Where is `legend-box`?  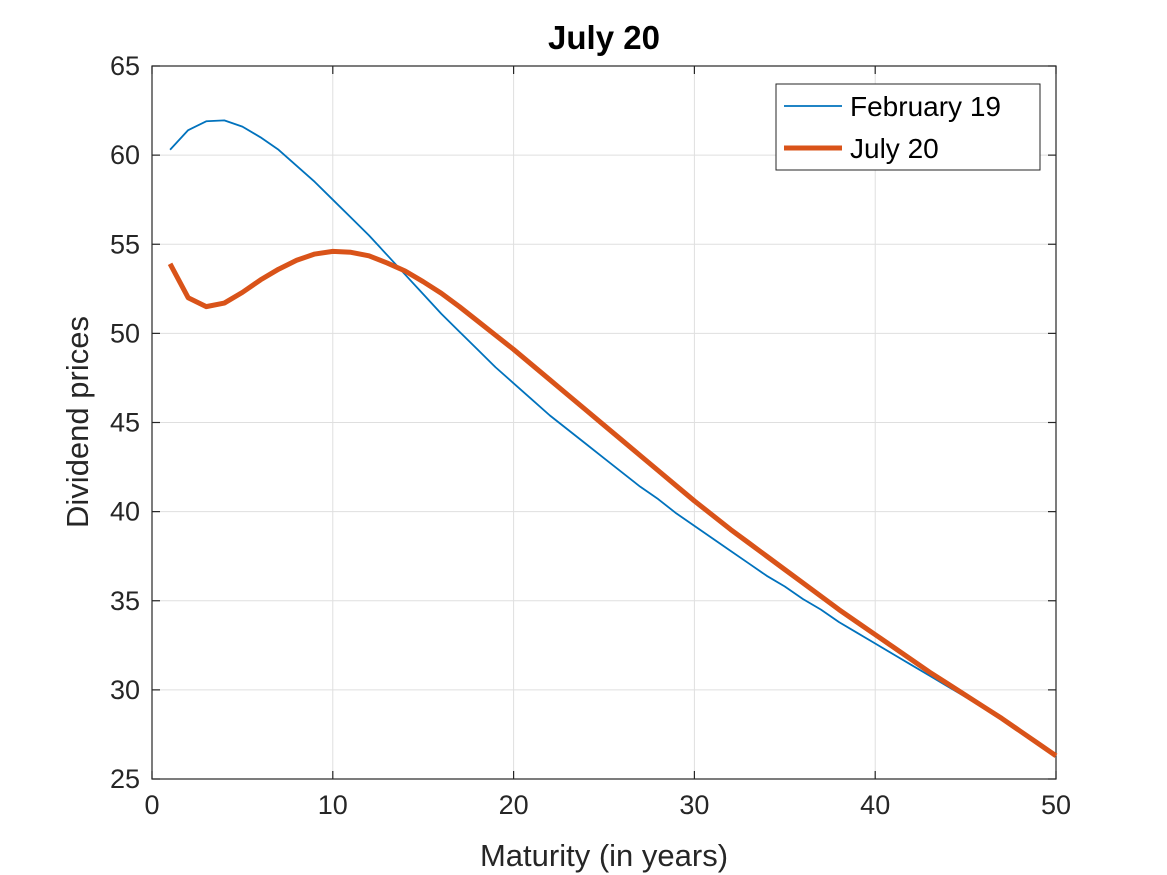 legend-box is located at coordinates (908, 127).